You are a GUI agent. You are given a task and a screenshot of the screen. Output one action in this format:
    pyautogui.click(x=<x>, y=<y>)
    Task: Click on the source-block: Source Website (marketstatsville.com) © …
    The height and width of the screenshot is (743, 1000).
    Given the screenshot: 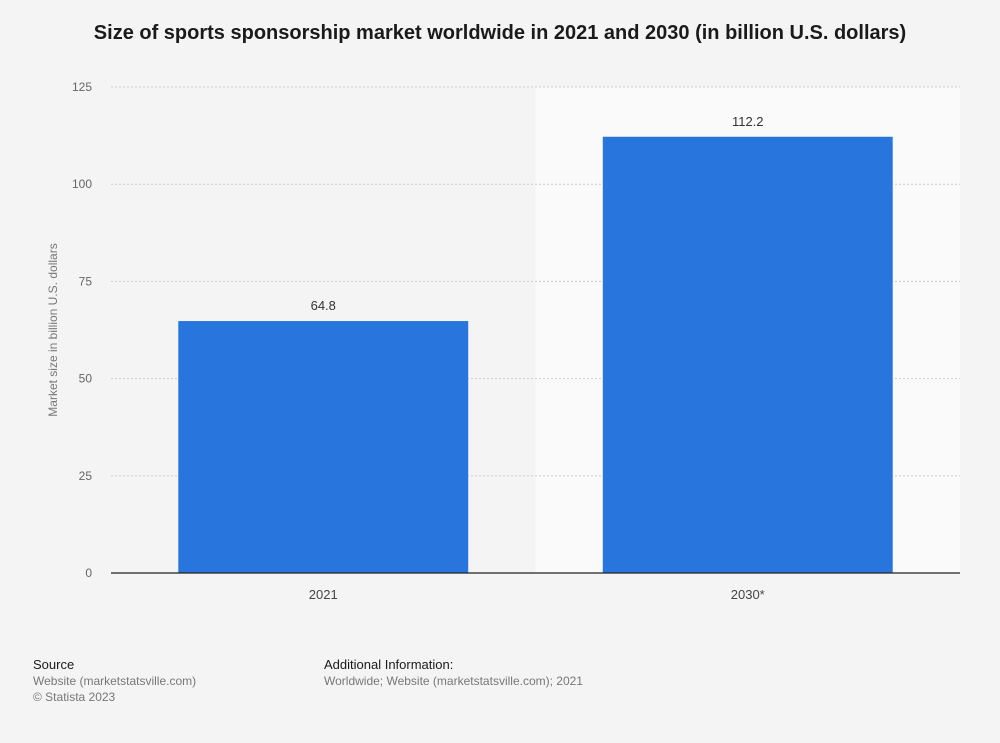 What is the action you would take?
    pyautogui.click(x=114, y=681)
    